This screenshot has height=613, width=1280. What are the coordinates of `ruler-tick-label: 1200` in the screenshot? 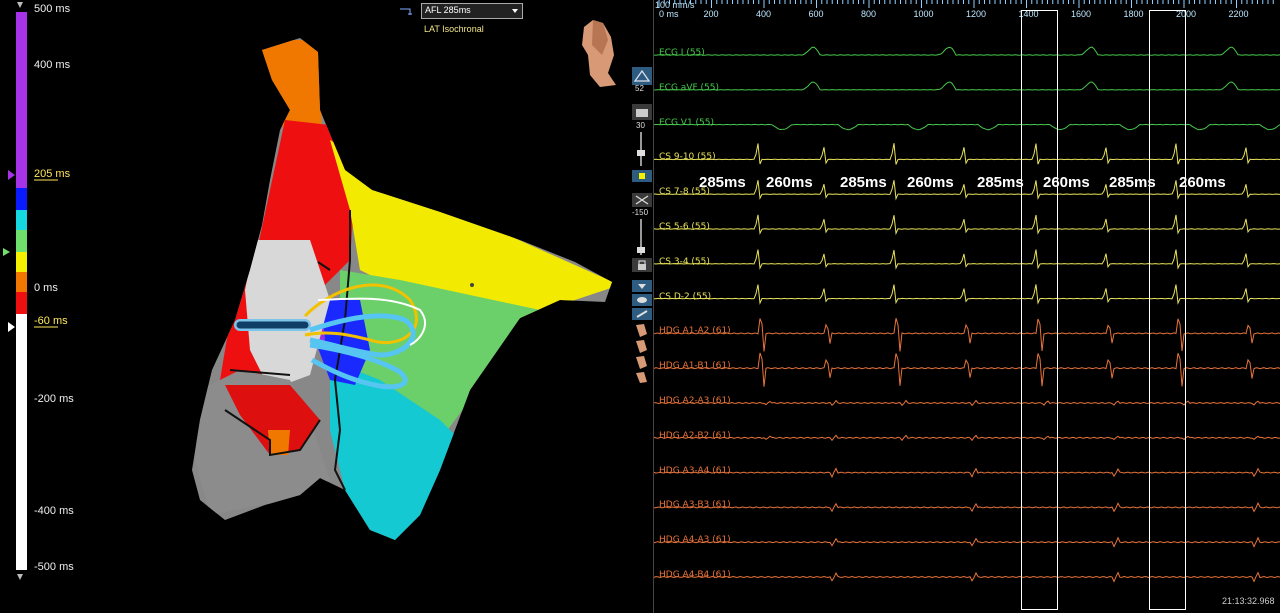 It's located at (976, 14).